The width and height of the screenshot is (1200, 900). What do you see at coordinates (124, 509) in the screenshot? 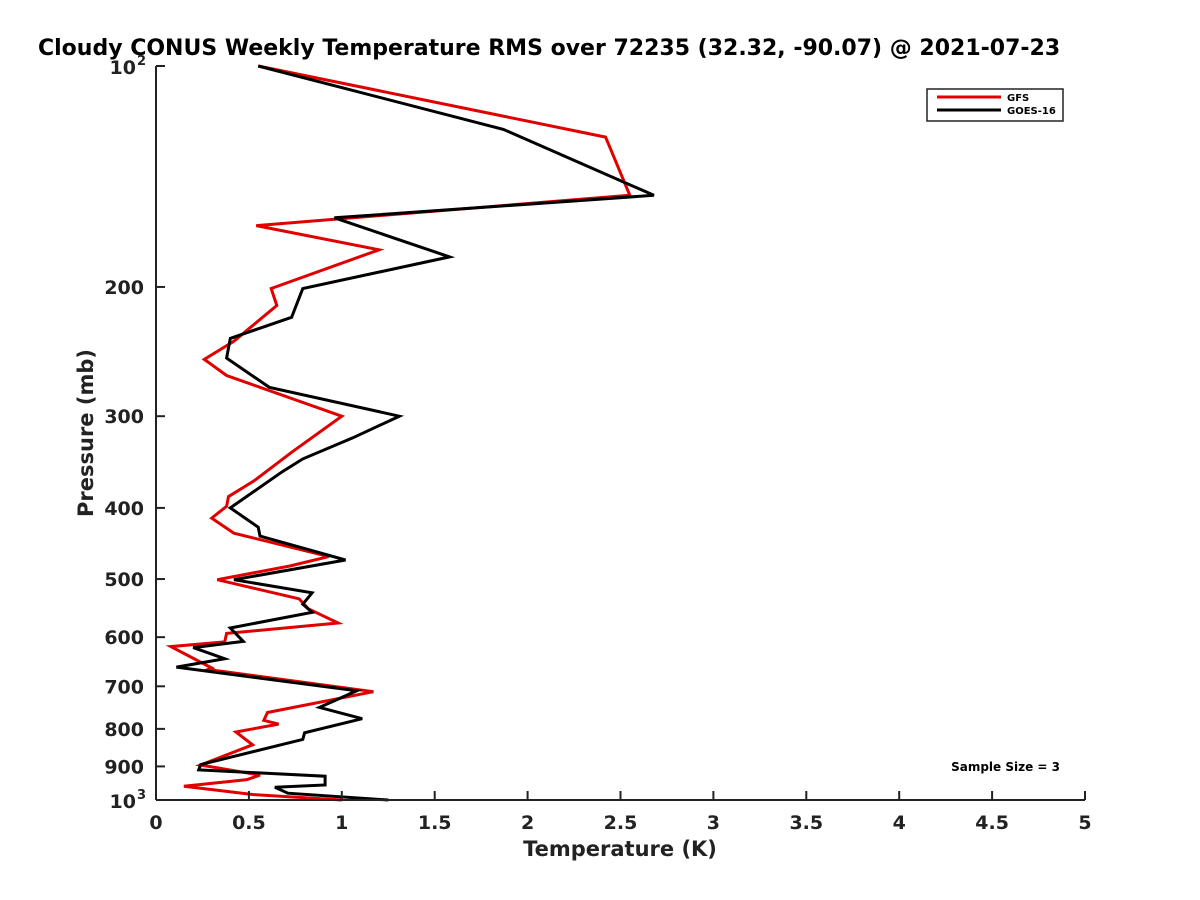
I see `y-tick-label: 400` at bounding box center [124, 509].